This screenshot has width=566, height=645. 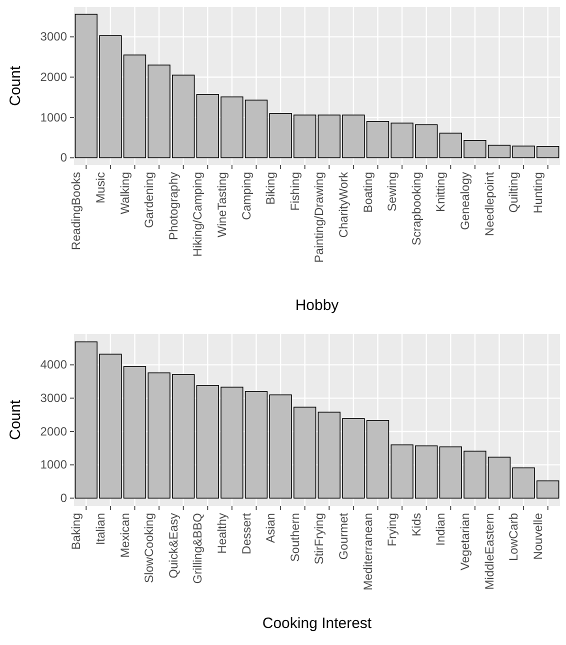 What do you see at coordinates (295, 537) in the screenshot?
I see `x-tick-label: Southern` at bounding box center [295, 537].